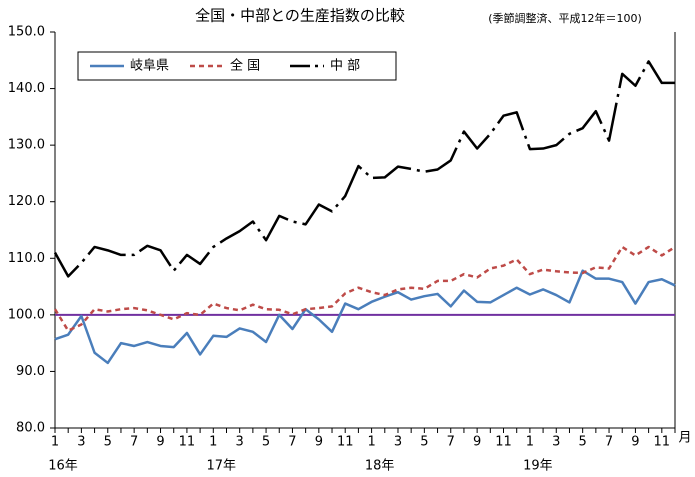 The width and height of the screenshot is (695, 477). I want to click on legend-box, so click(237, 66).